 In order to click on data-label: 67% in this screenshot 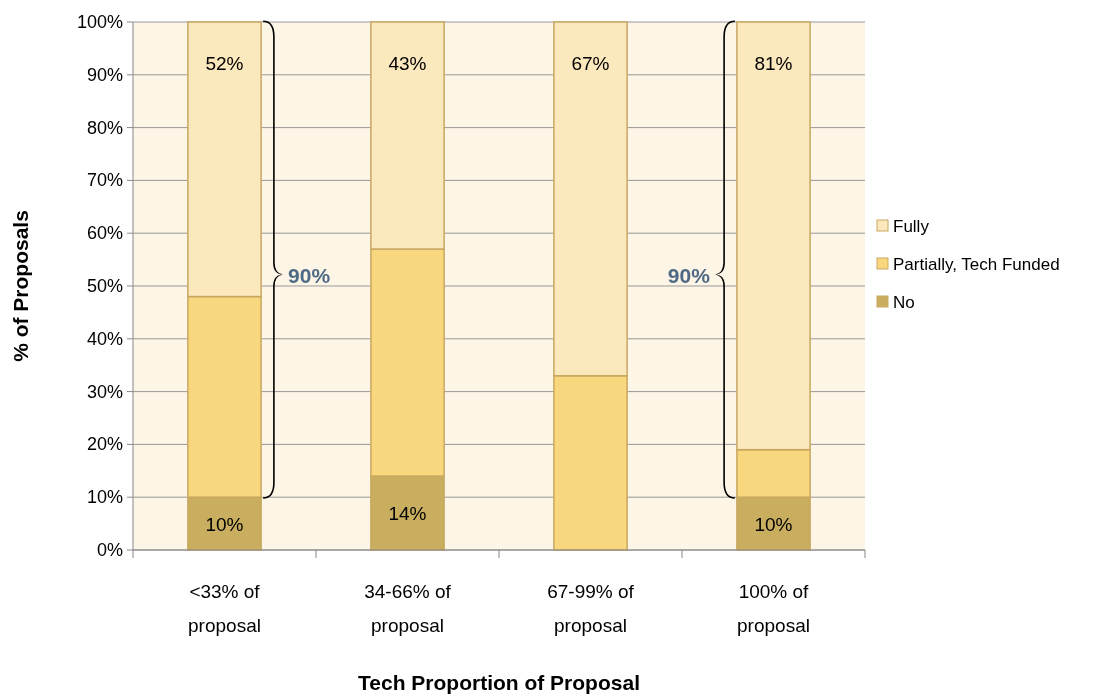, I will do `click(590, 63)`.